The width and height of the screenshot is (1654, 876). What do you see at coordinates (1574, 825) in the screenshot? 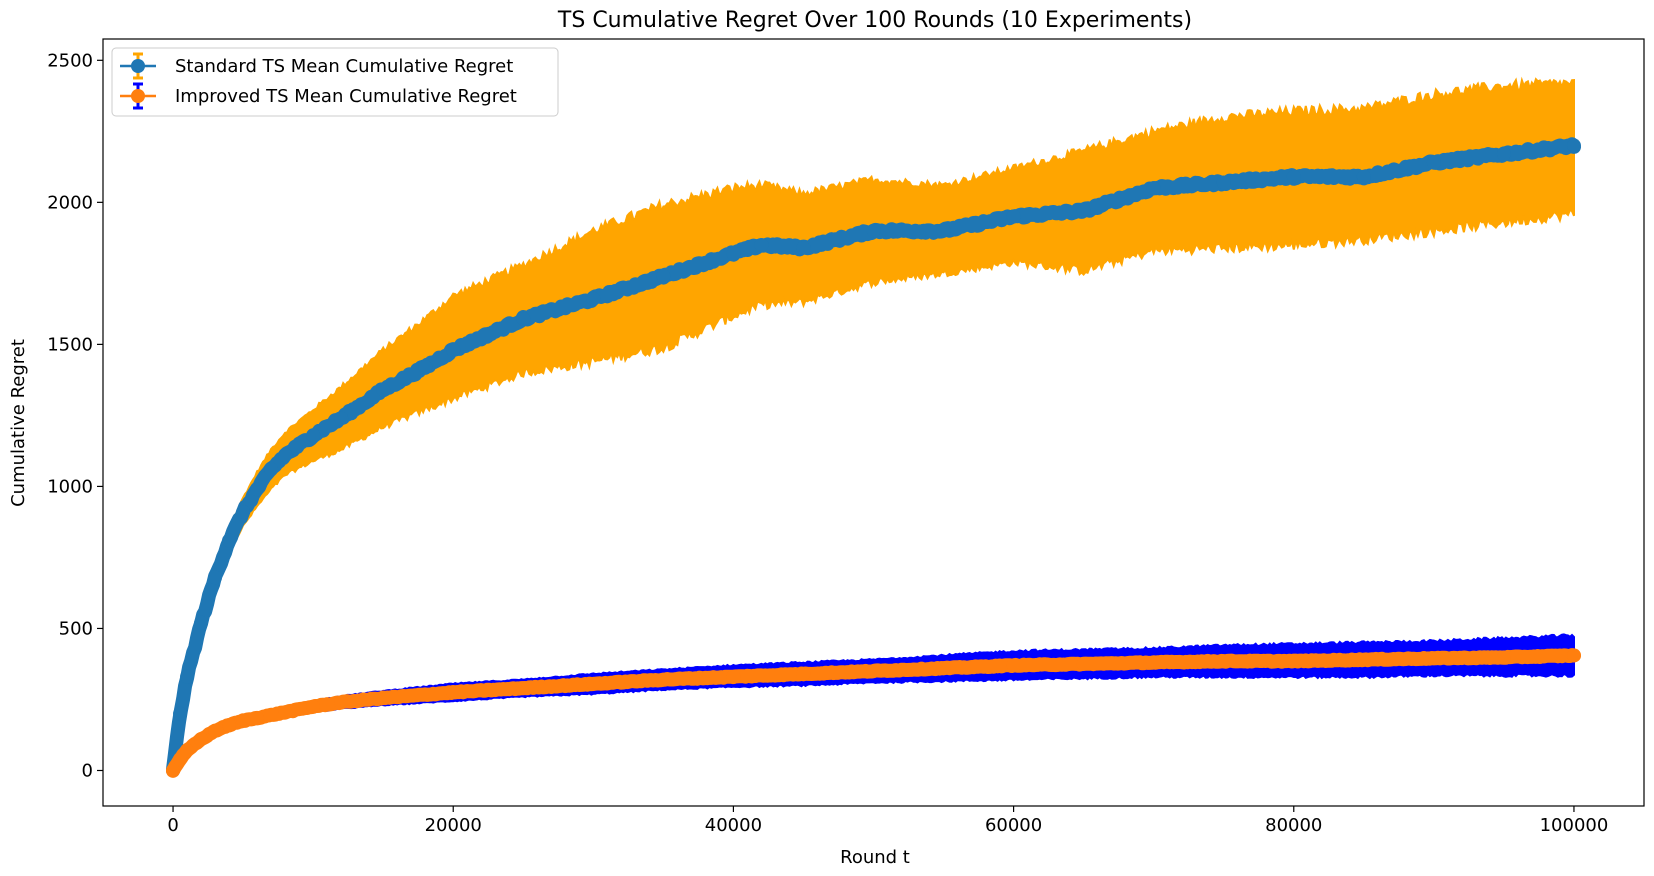
I see `x-tick-label: 100000` at bounding box center [1574, 825].